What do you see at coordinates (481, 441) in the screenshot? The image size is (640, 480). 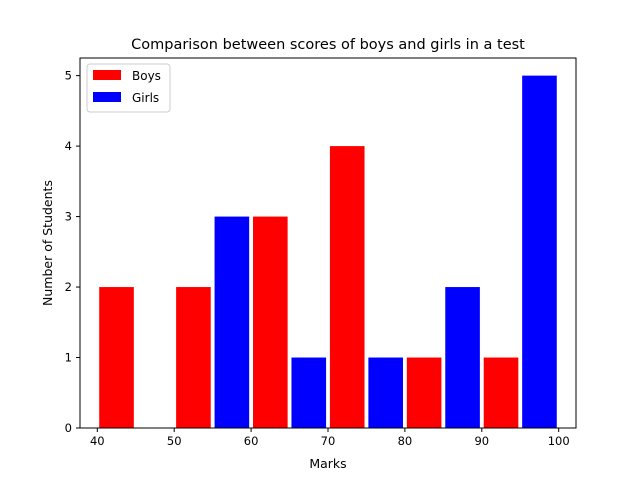 I see `x-tick-label: 90` at bounding box center [481, 441].